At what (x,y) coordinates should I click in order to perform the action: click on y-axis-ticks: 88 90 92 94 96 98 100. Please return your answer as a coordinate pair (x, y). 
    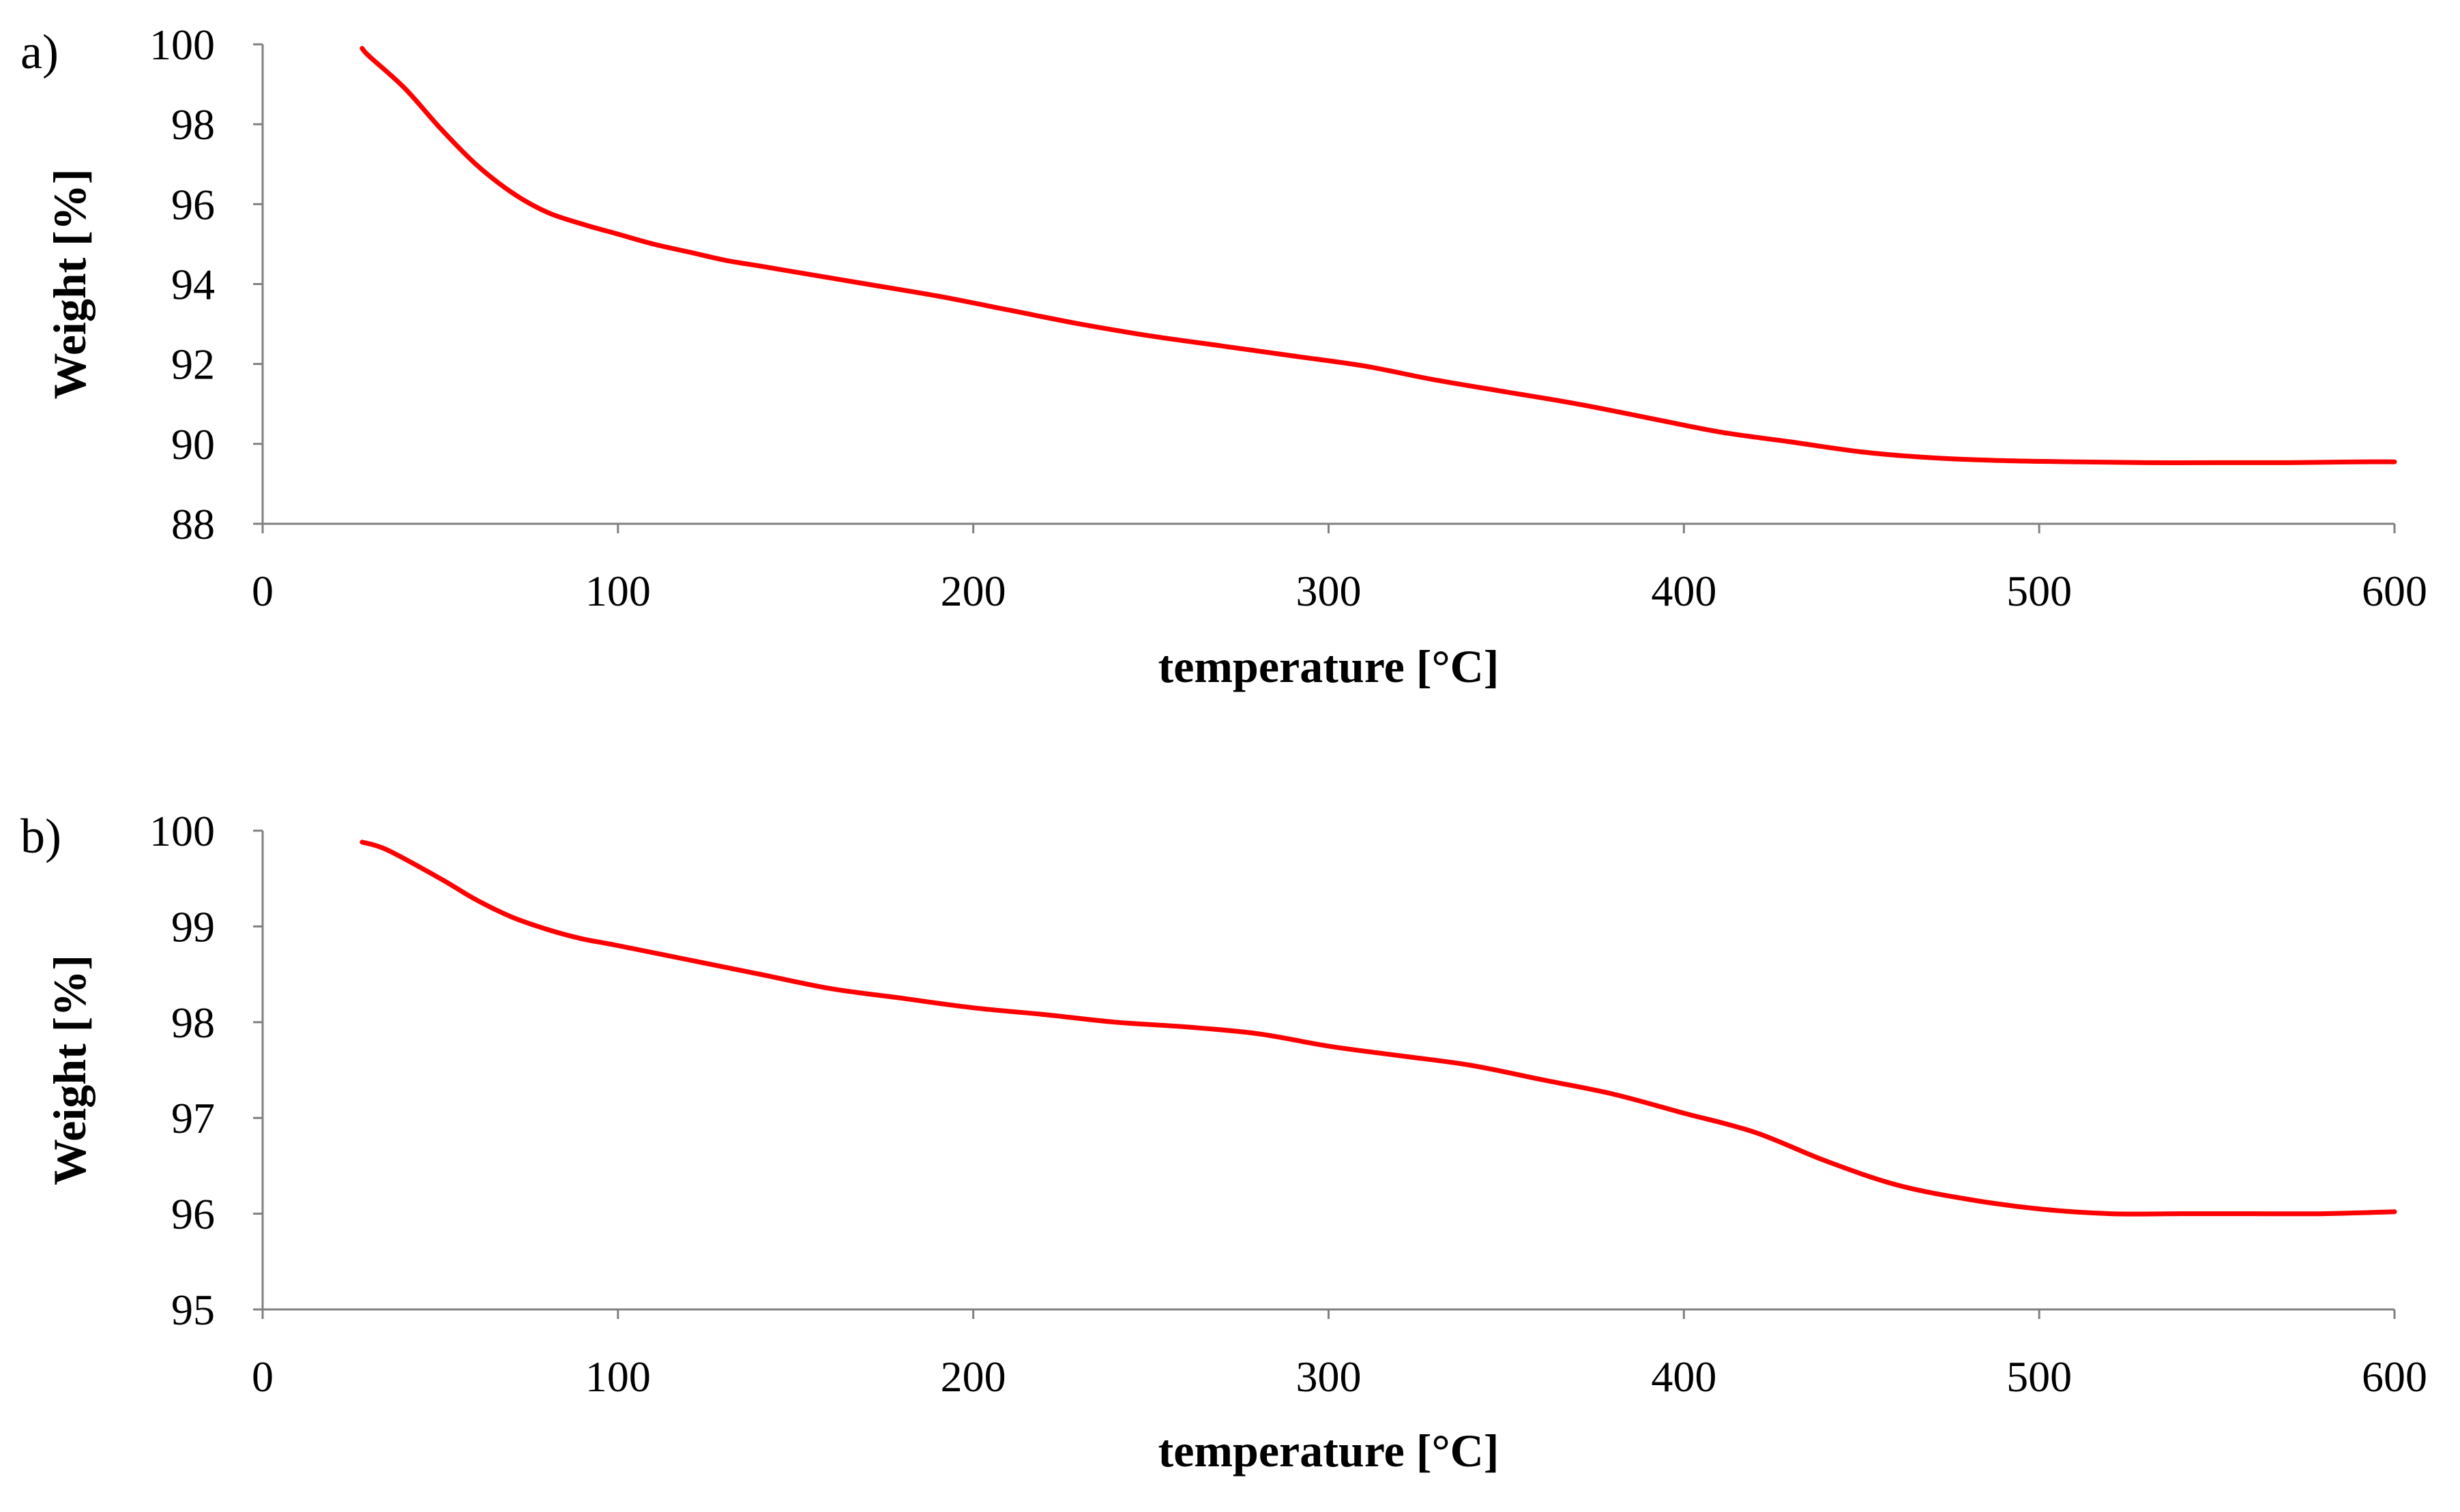
    Looking at the image, I should click on (206, 284).